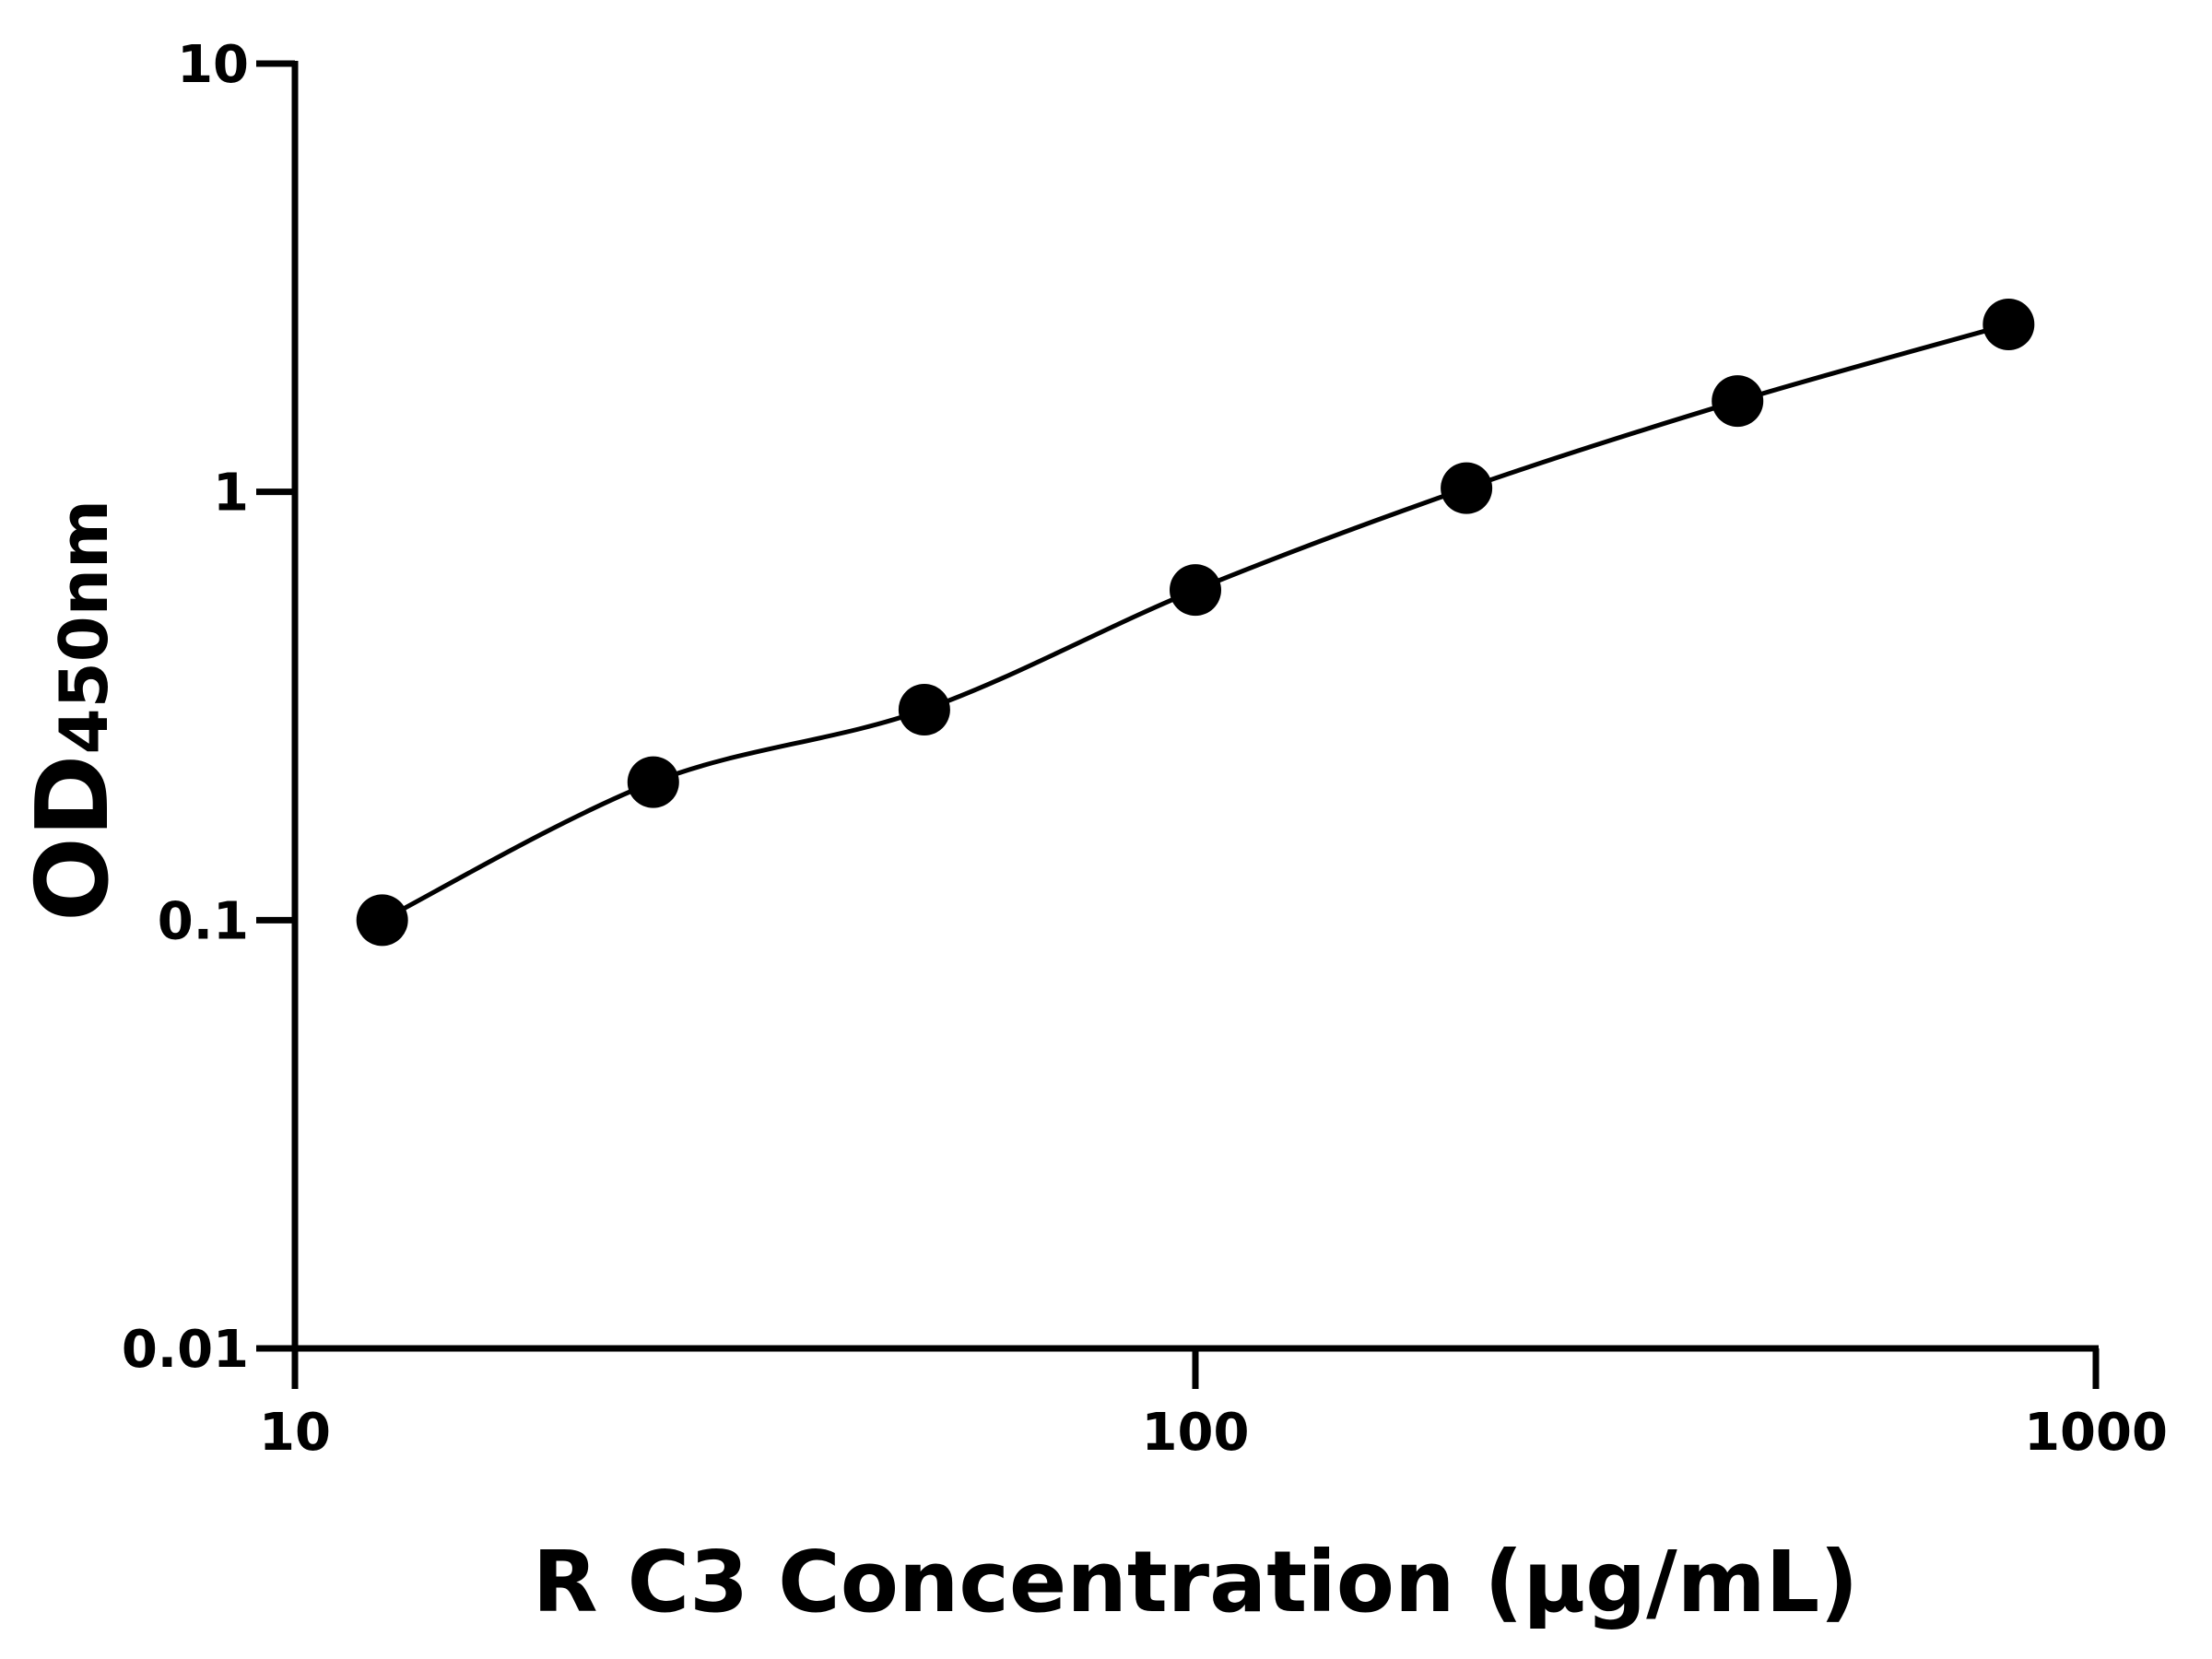 Image resolution: width=2212 pixels, height=1659 pixels. Describe the element at coordinates (231, 494) in the screenshot. I see `y-tick-label: 1` at that location.